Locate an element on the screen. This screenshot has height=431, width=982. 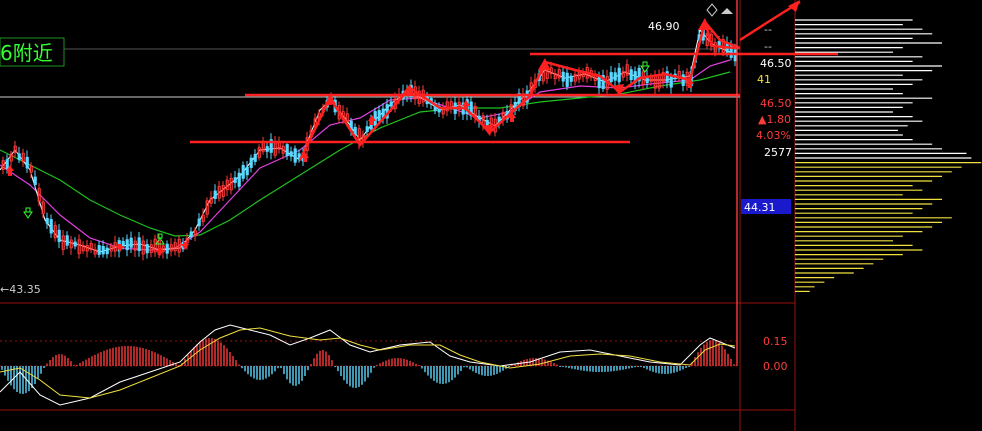
banner-box is located at coordinates (32, 52).